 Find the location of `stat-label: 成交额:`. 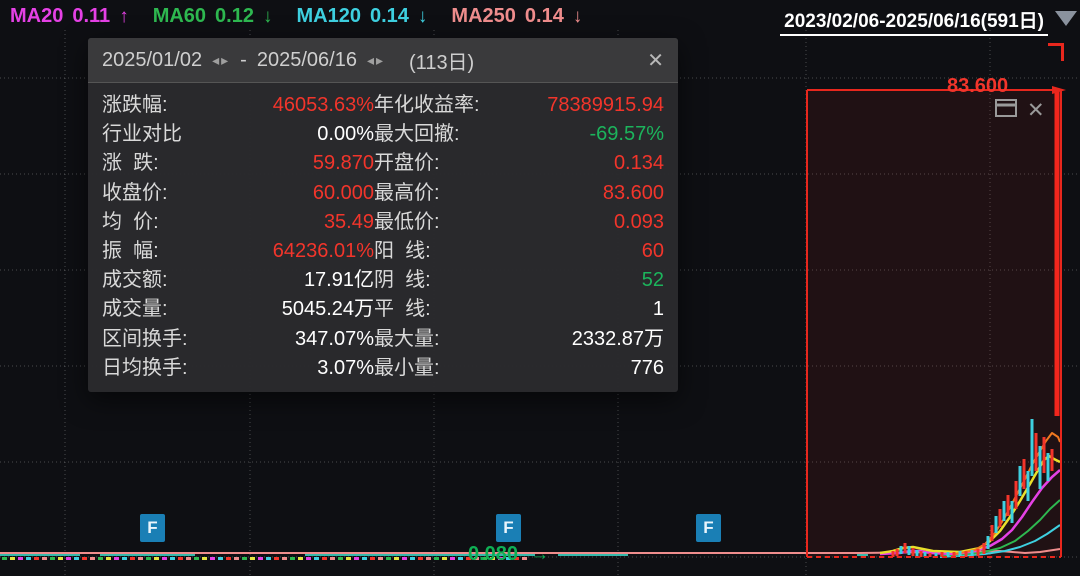

stat-label: 成交额: is located at coordinates (135, 280).